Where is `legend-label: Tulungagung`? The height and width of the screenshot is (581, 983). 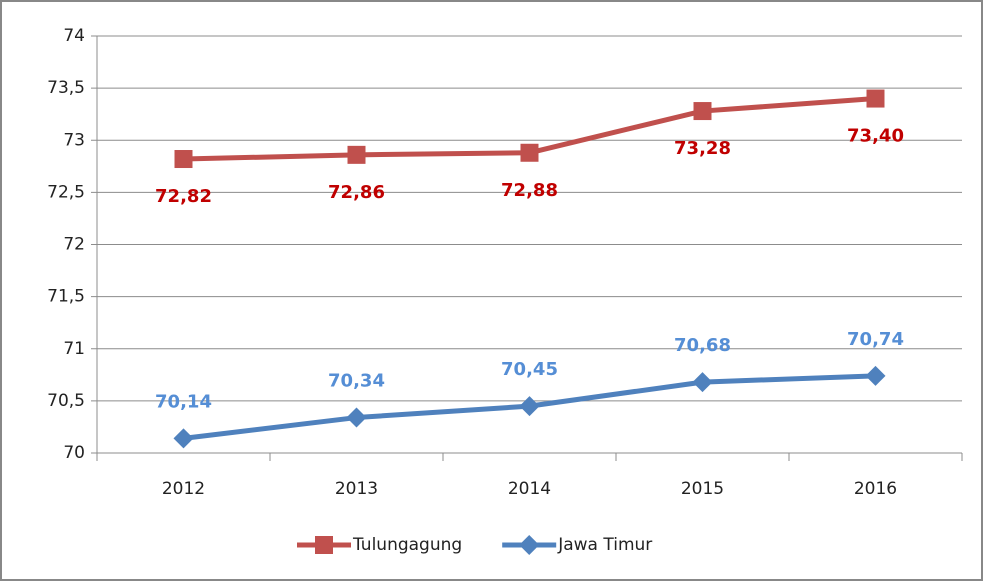 legend-label: Tulungagung is located at coordinates (407, 545).